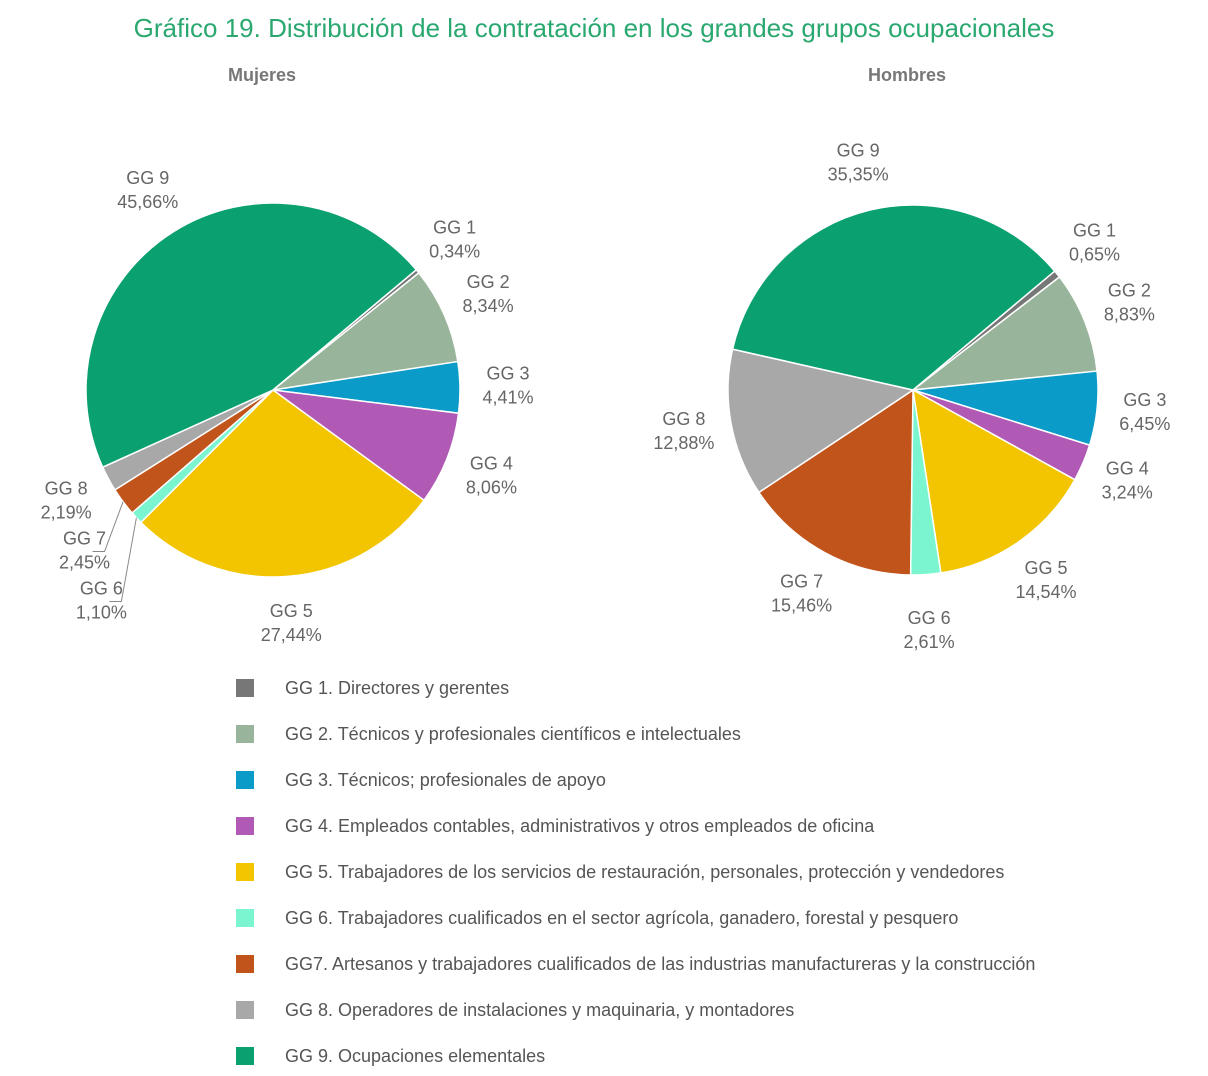 This screenshot has height=1076, width=1208. What do you see at coordinates (84, 562) in the screenshot?
I see `slice-value-label: 2,45%` at bounding box center [84, 562].